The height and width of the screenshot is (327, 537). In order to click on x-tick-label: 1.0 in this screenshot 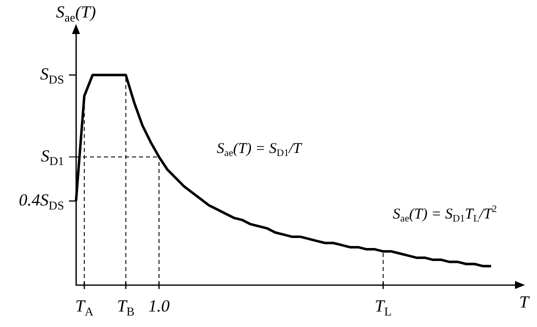, I will do `click(159, 306)`.